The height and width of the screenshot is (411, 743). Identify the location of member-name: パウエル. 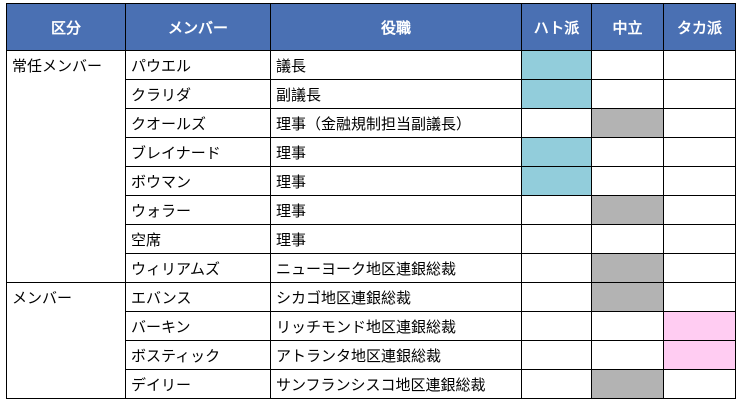
(198, 65).